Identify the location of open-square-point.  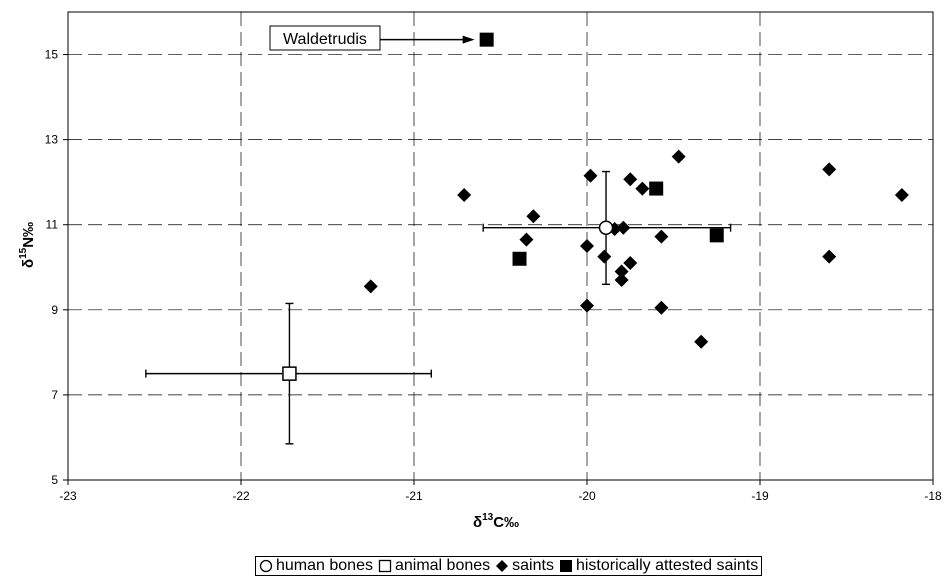
(289, 373).